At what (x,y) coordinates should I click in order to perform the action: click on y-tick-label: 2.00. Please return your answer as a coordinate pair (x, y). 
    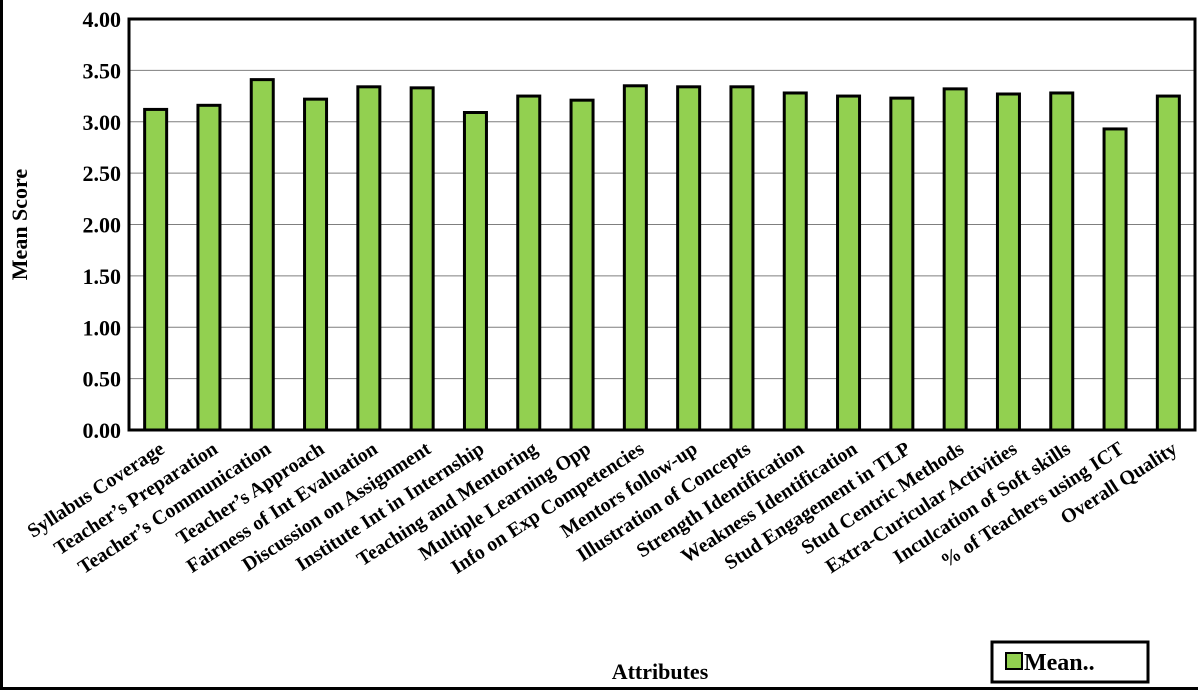
    Looking at the image, I should click on (102, 225).